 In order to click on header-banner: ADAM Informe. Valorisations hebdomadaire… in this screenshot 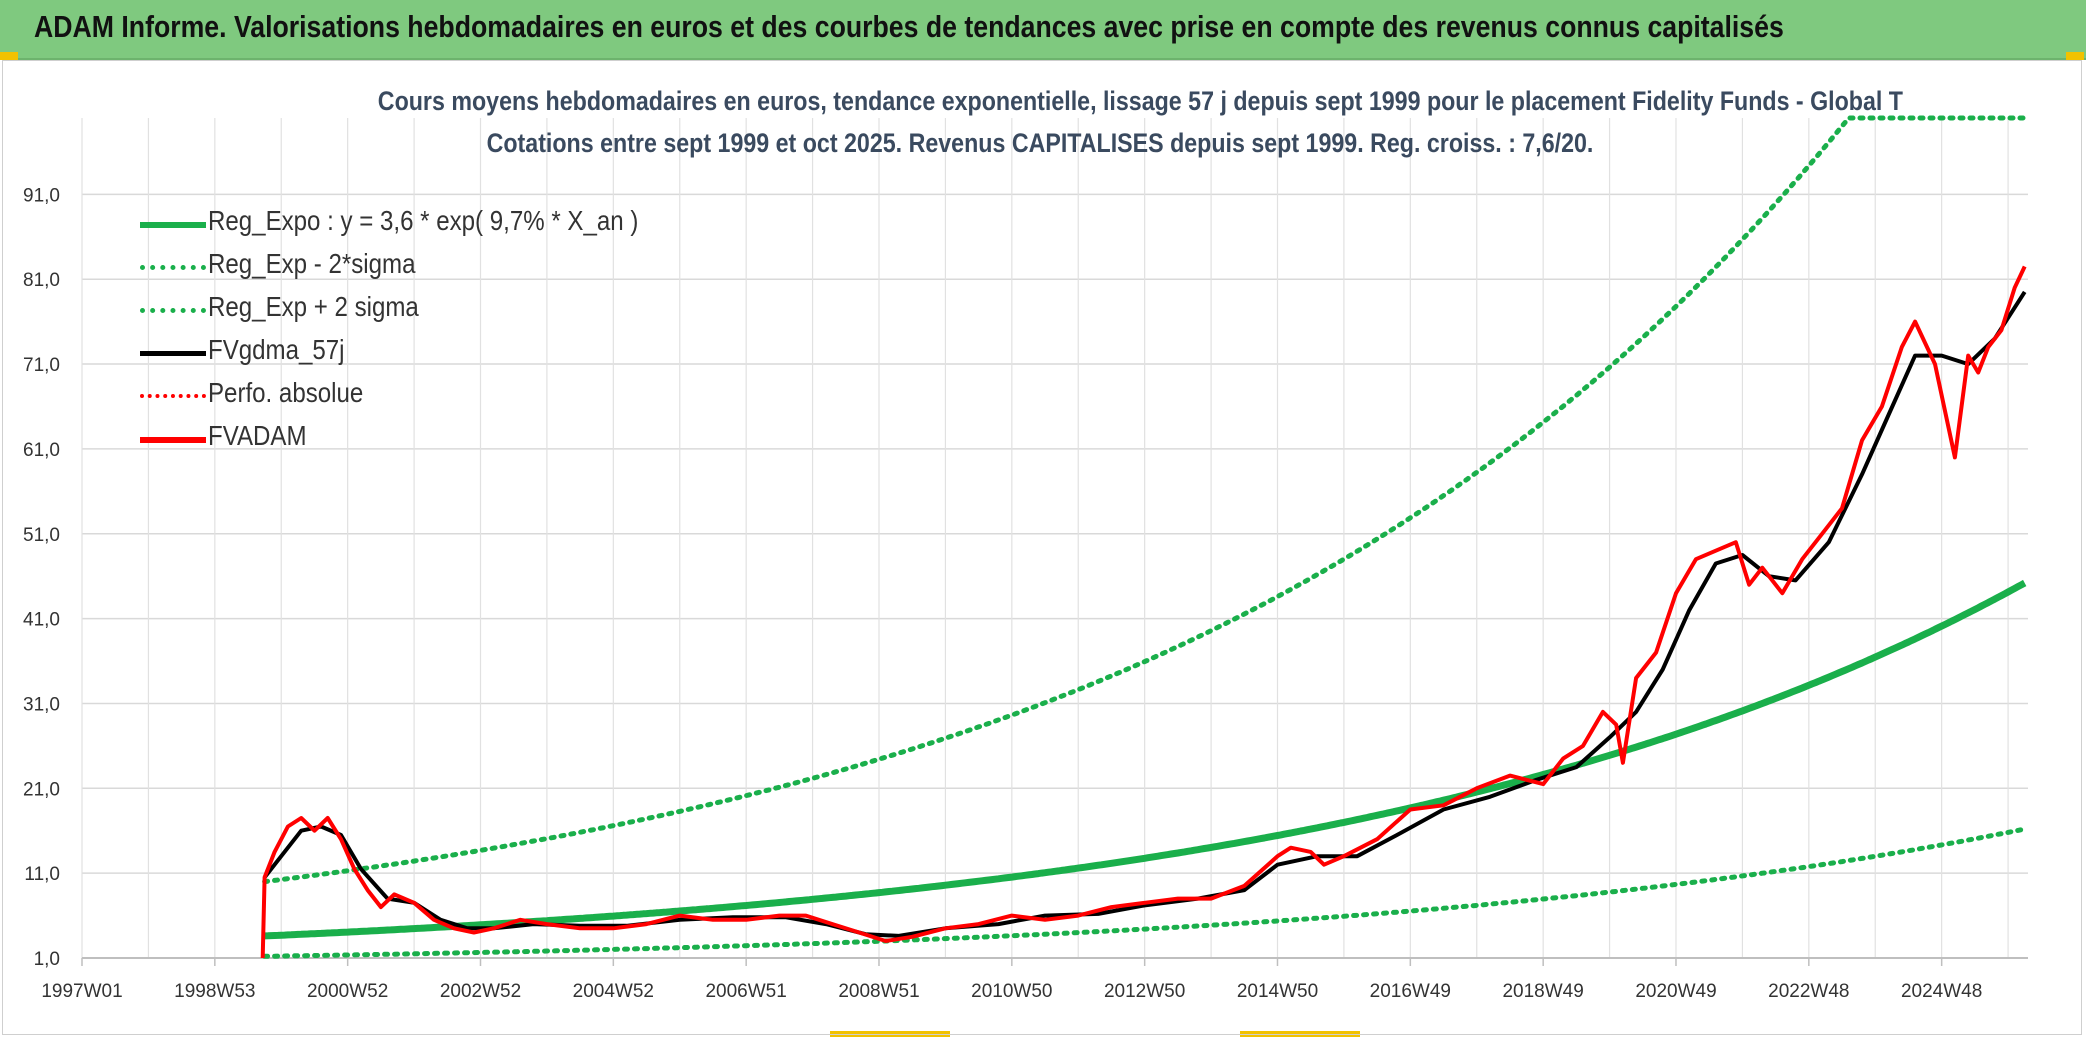, I will do `click(1043, 30)`.